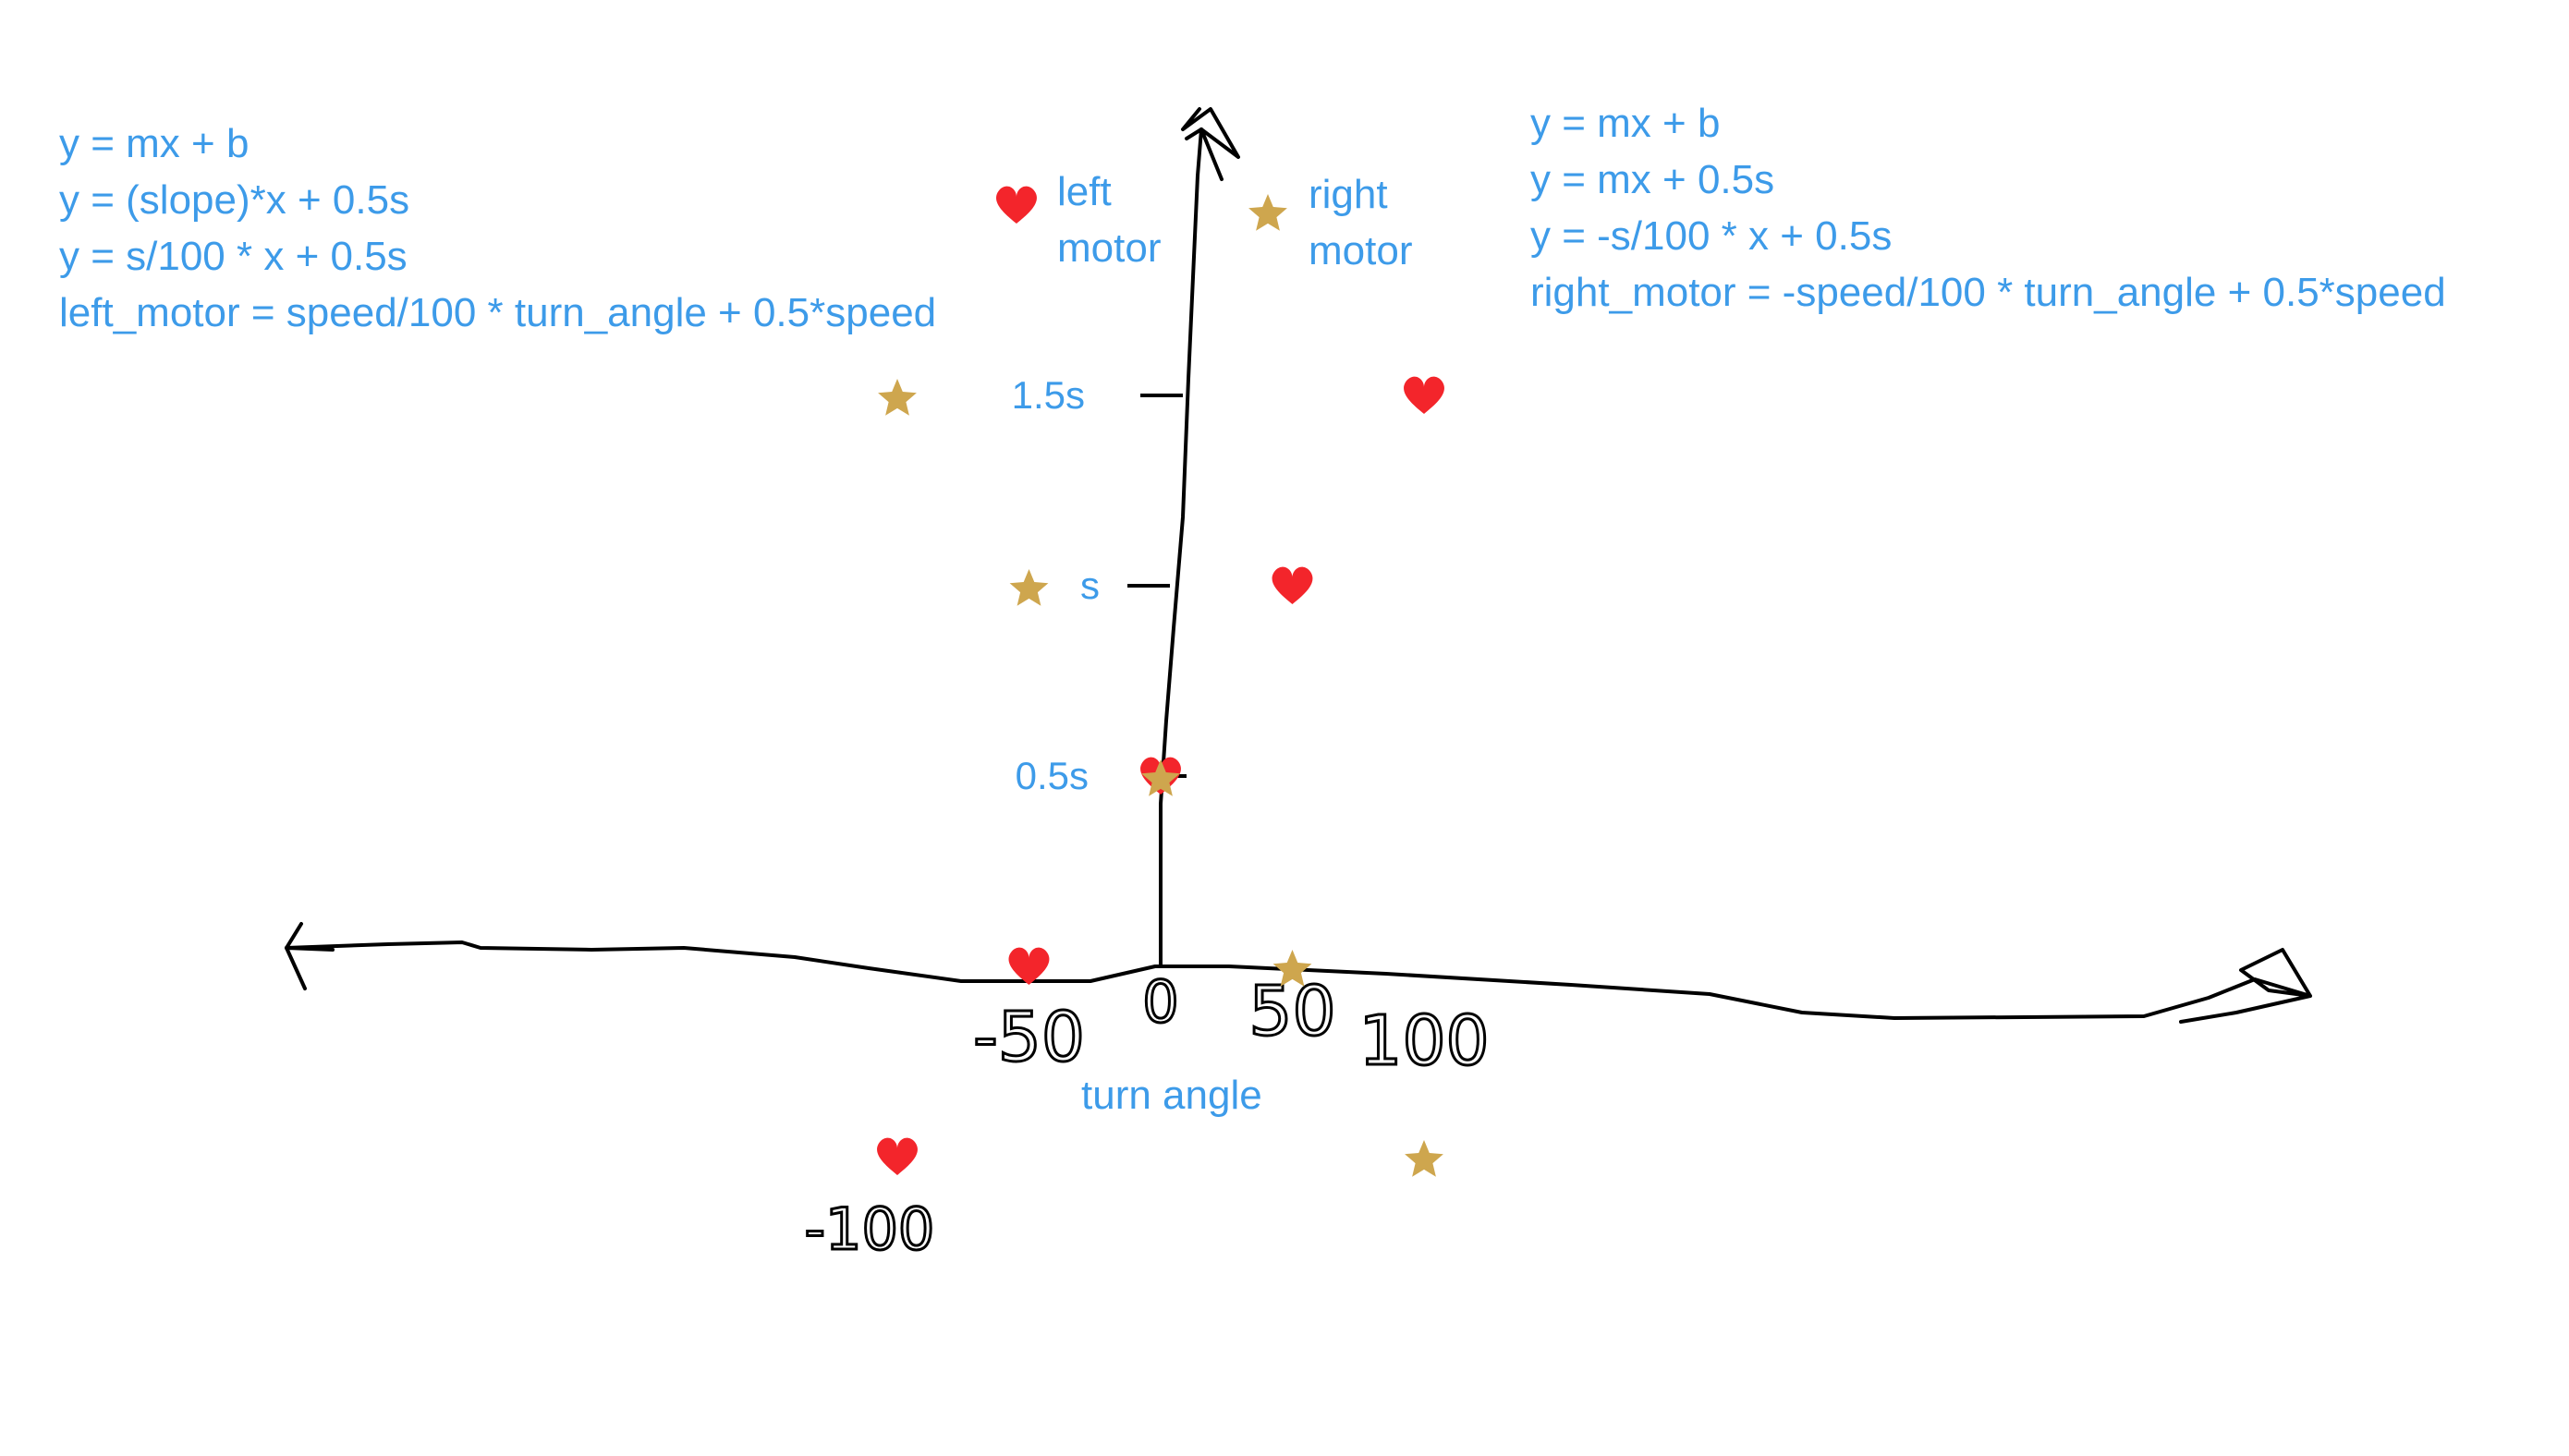  Describe the element at coordinates (154, 143) in the screenshot. I see `equation-left-line: y = mx + b` at that location.